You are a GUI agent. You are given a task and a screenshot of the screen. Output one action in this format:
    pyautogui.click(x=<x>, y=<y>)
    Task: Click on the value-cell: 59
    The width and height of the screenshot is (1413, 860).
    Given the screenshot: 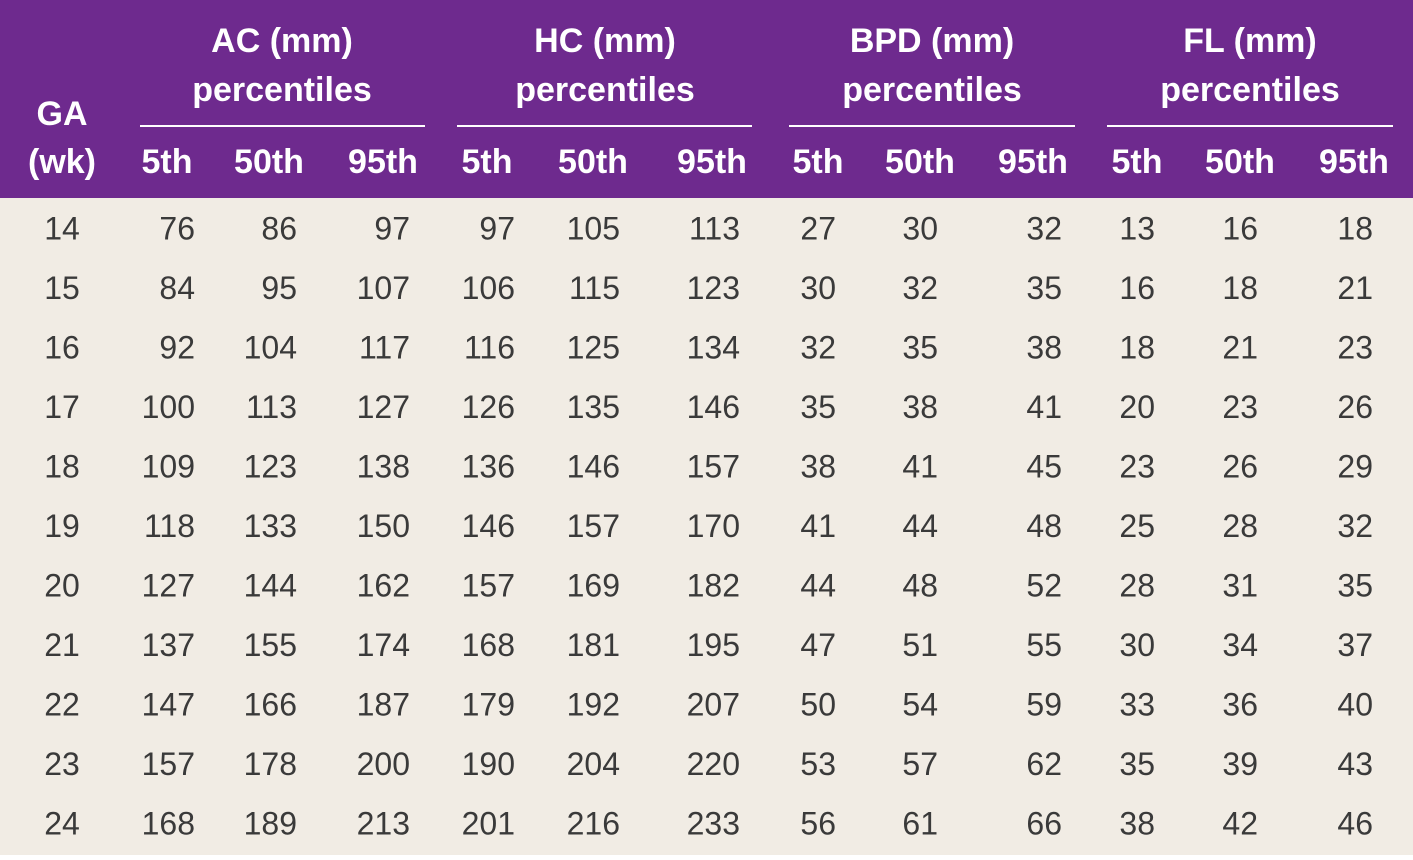 What is the action you would take?
    pyautogui.click(x=1044, y=704)
    